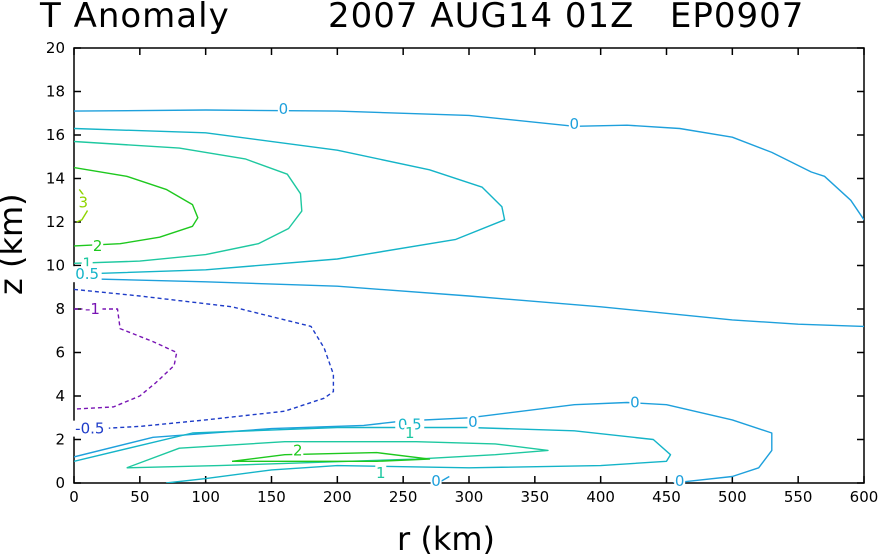 The height and width of the screenshot is (558, 879). Describe the element at coordinates (60, 483) in the screenshot. I see `y-tick-label: 0` at that location.